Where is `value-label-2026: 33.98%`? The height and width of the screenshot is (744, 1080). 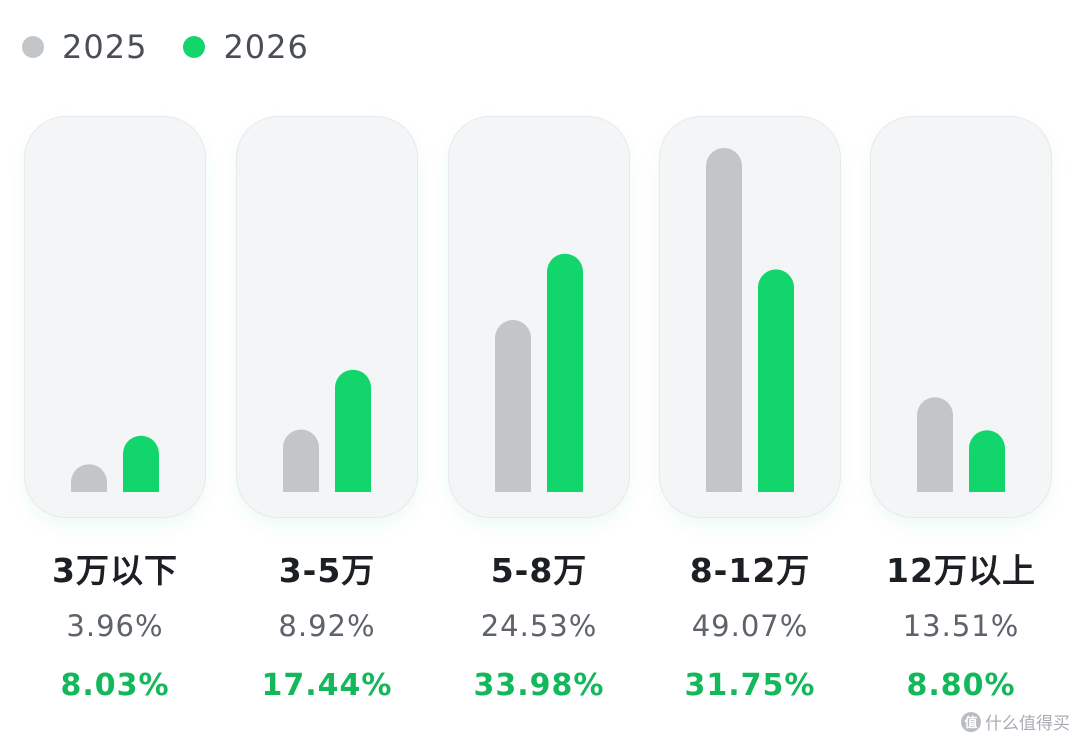 value-label-2026: 33.98% is located at coordinates (539, 685).